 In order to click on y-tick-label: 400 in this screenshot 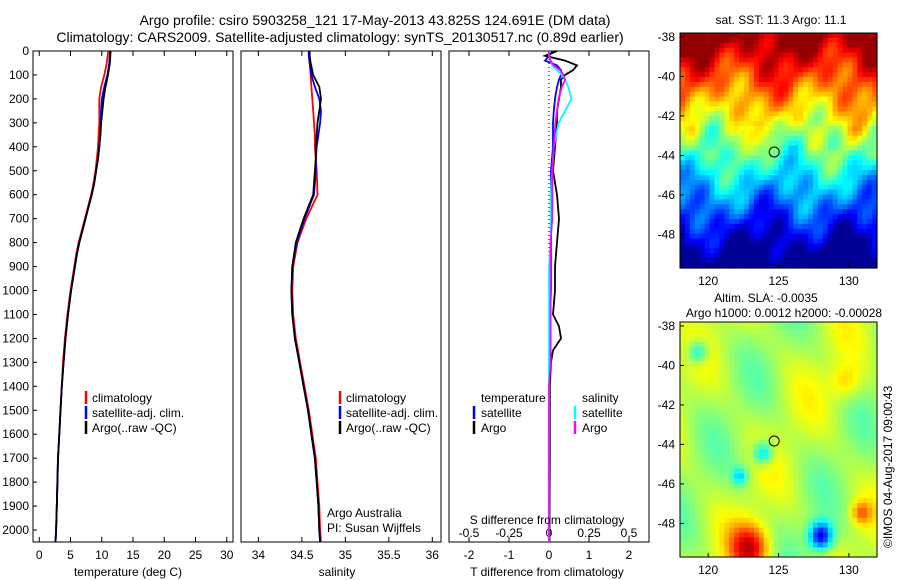, I will do `click(19, 147)`.